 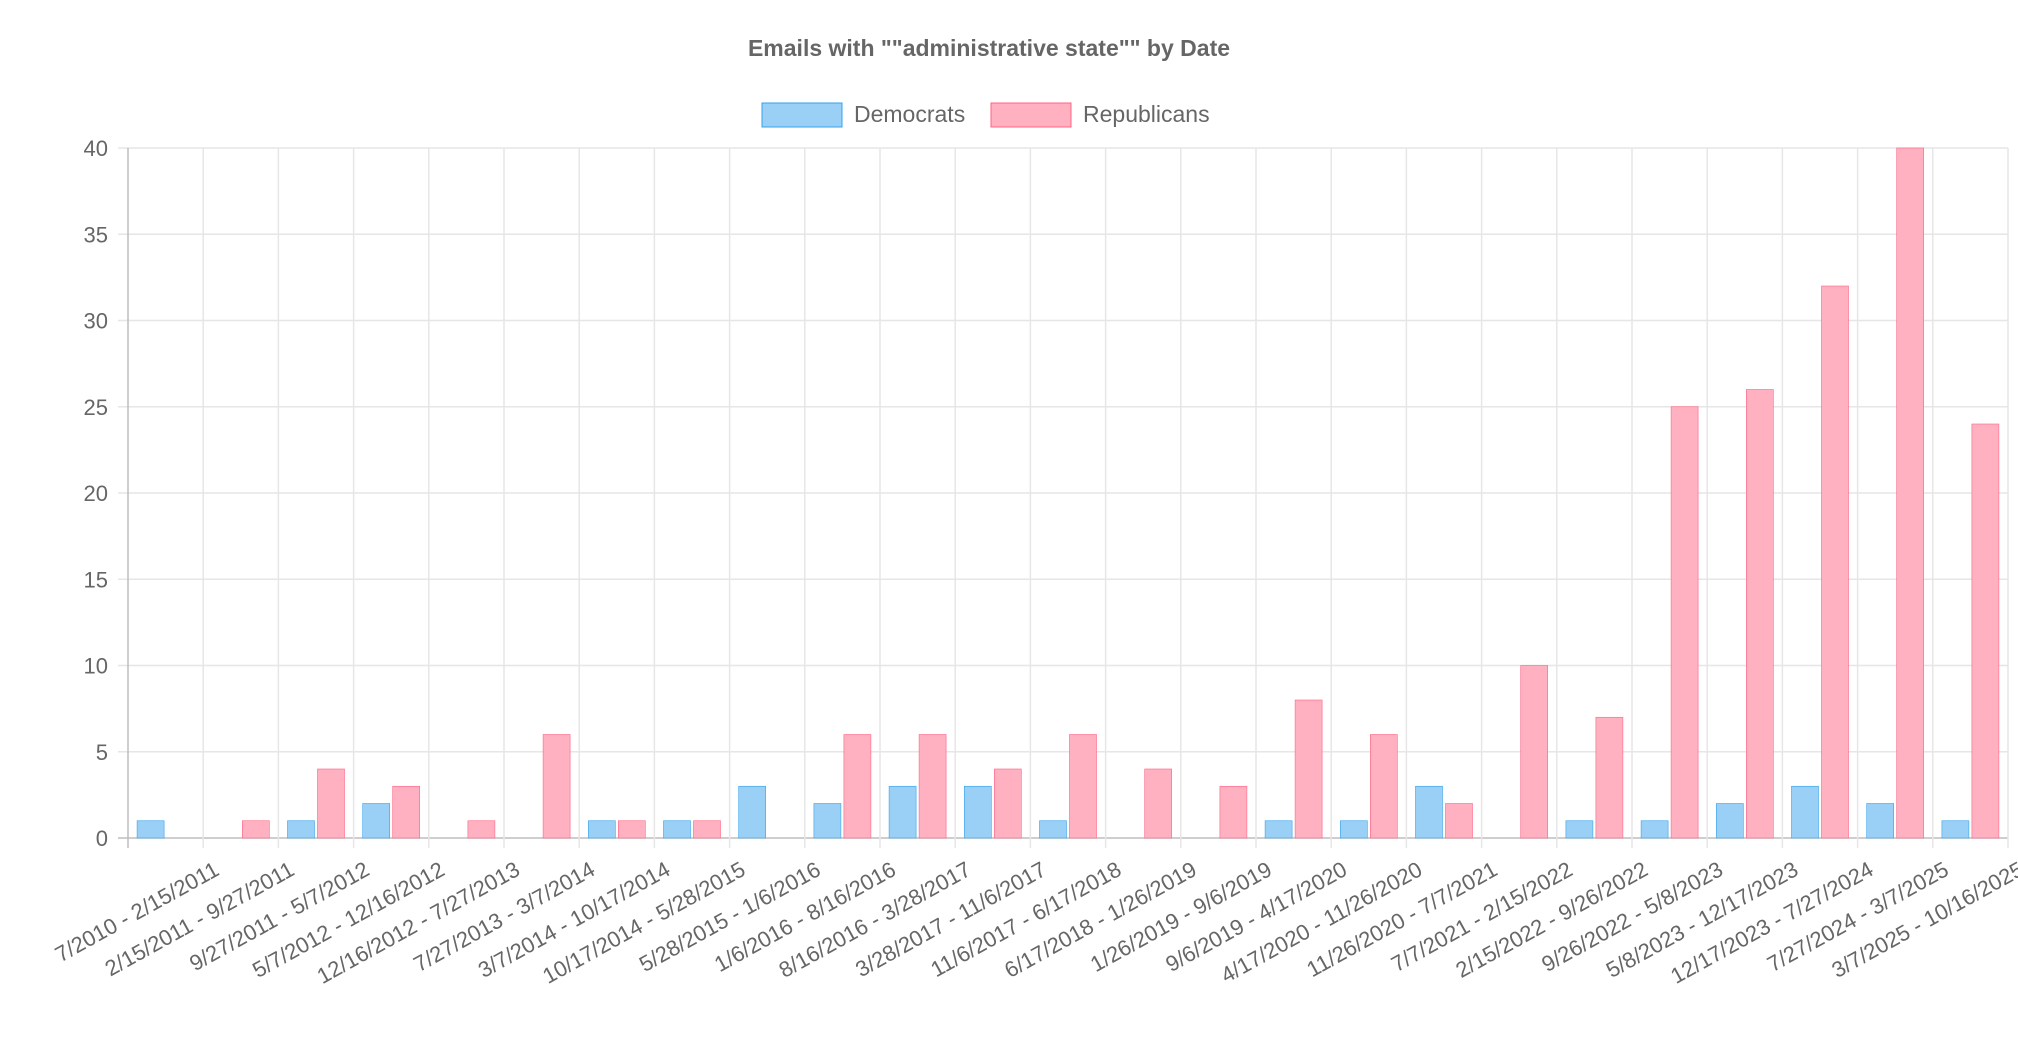 What do you see at coordinates (985, 114) in the screenshot?
I see `legend: Democrats Republicans` at bounding box center [985, 114].